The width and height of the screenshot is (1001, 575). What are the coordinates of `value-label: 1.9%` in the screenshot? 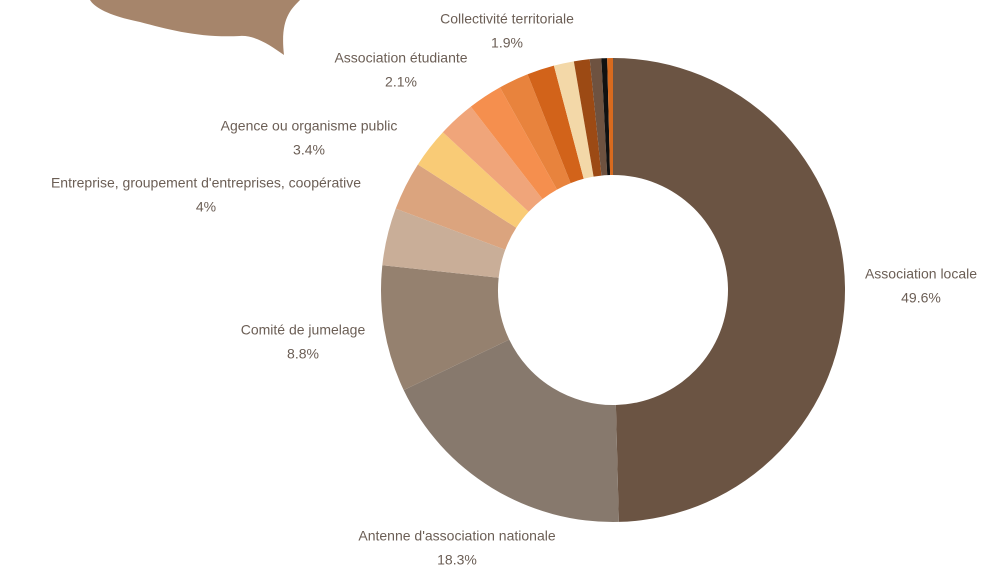 It's located at (507, 43).